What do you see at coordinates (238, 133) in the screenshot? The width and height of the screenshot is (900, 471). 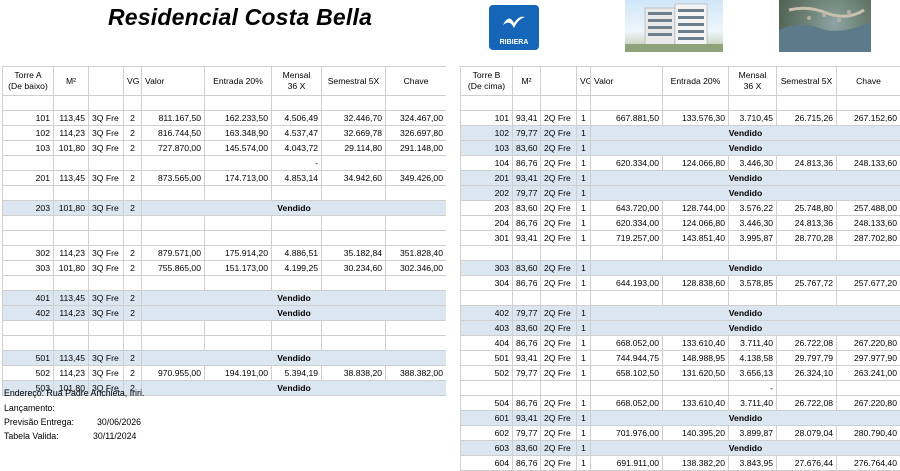 I see `down-payment-cell: 163.348,90` at bounding box center [238, 133].